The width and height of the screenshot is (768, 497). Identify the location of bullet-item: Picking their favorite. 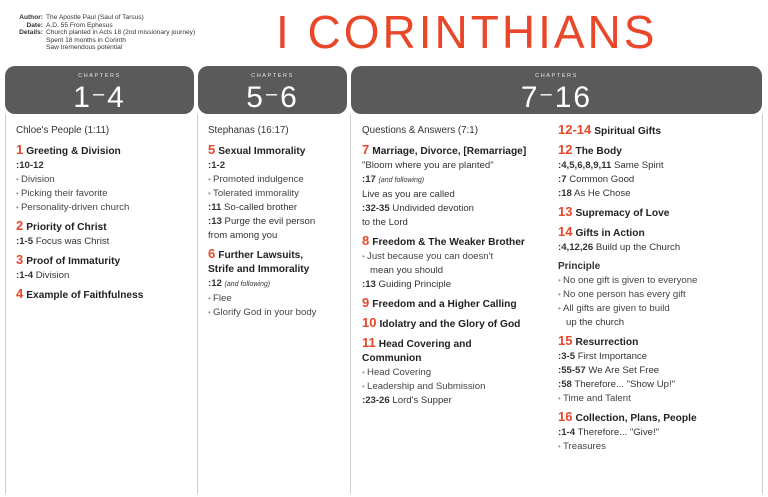
(105, 194).